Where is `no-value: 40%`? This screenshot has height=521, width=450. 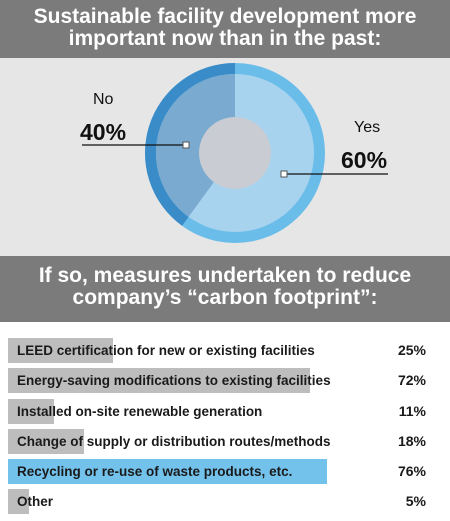 no-value: 40% is located at coordinates (103, 132).